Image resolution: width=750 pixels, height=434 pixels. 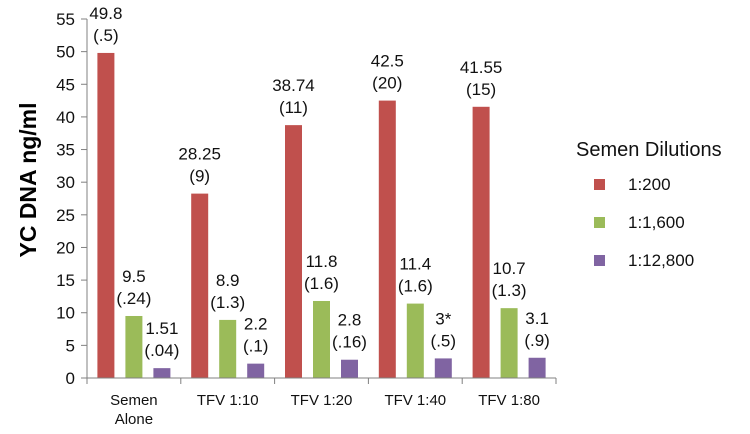 What do you see at coordinates (228, 400) in the screenshot?
I see `x-category-label: TFV 1:10` at bounding box center [228, 400].